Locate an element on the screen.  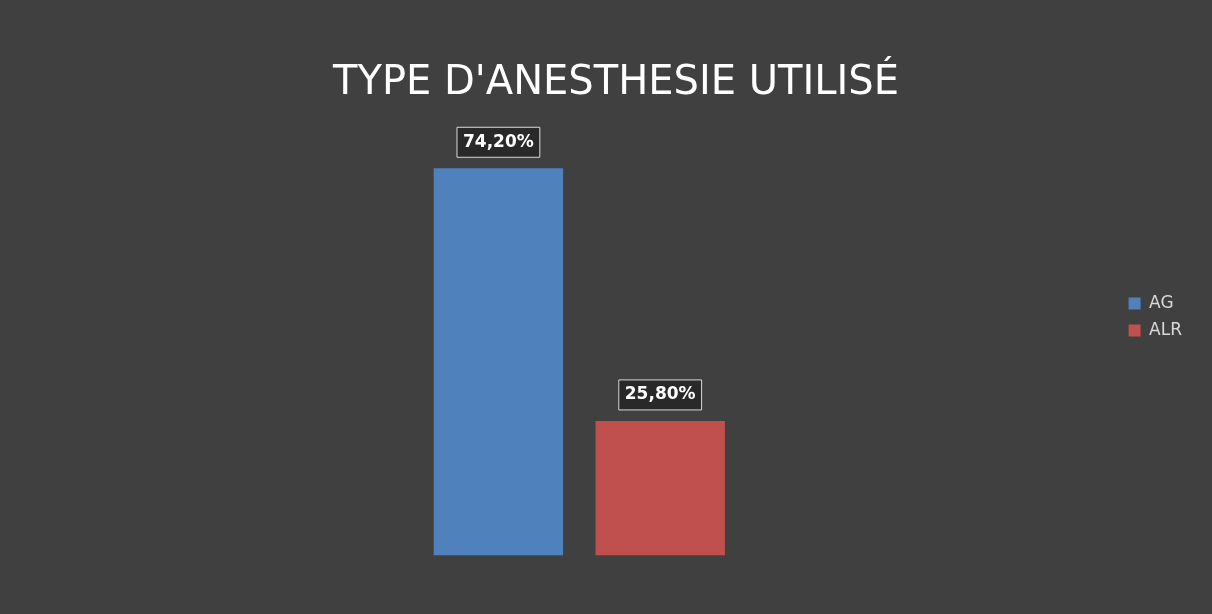
chart-title: TYPE D'ANESTHESIE UTILISÉ is located at coordinates (615, 80).